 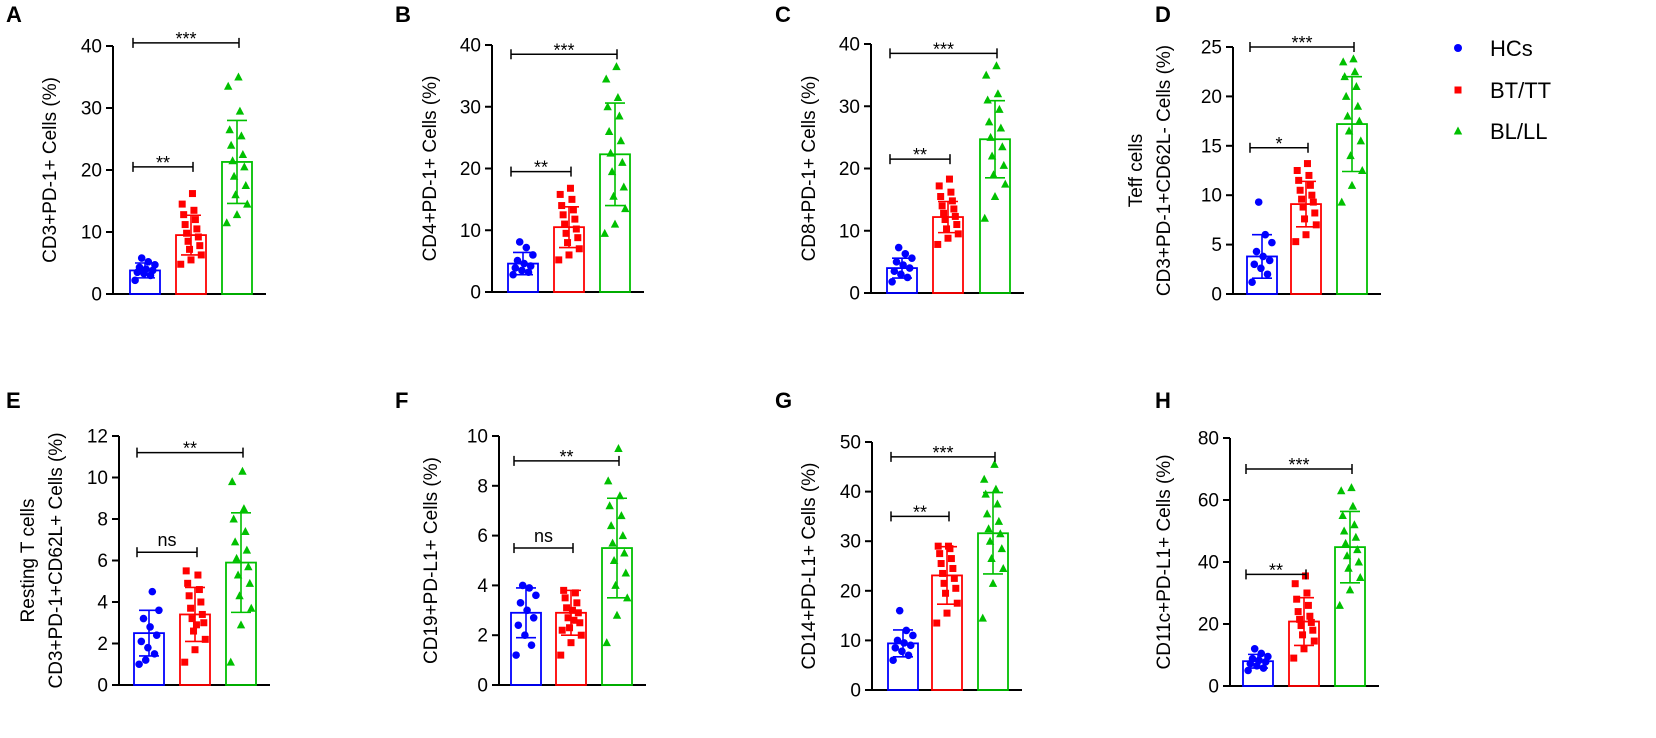 I want to click on panel-letter: H, so click(x=1163, y=400).